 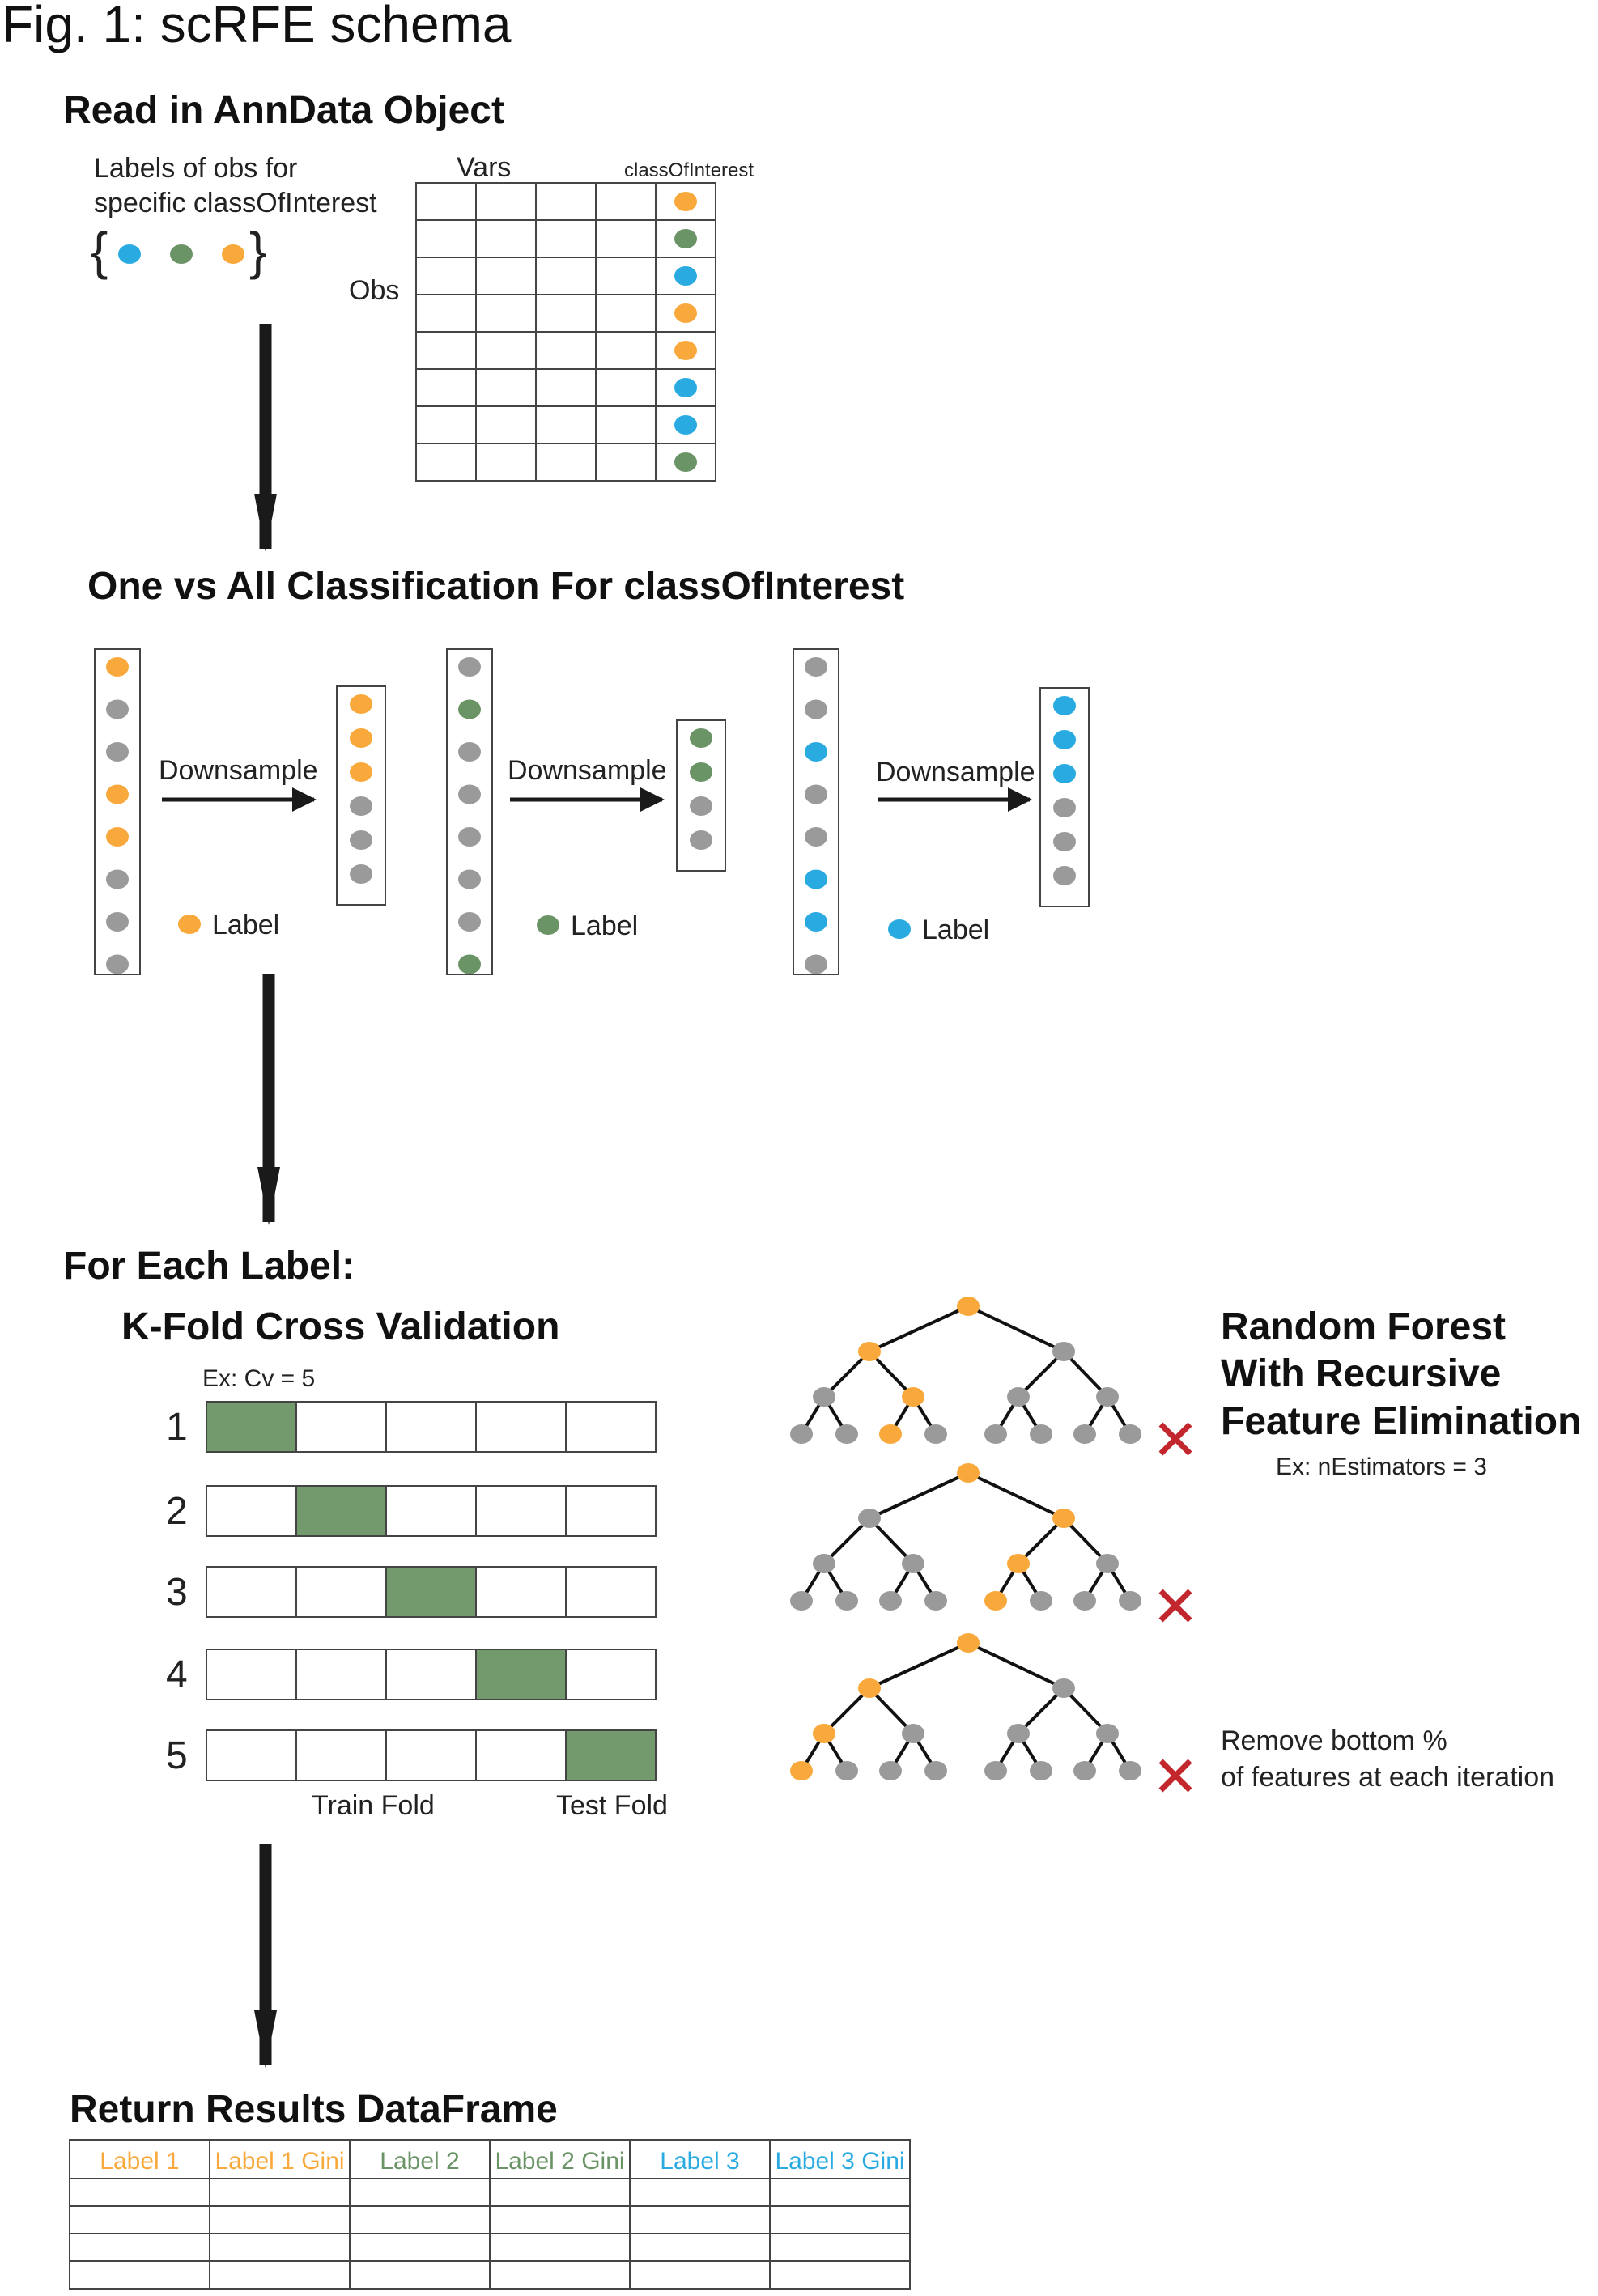 I want to click on obs-dot-orange, so click(x=686, y=313).